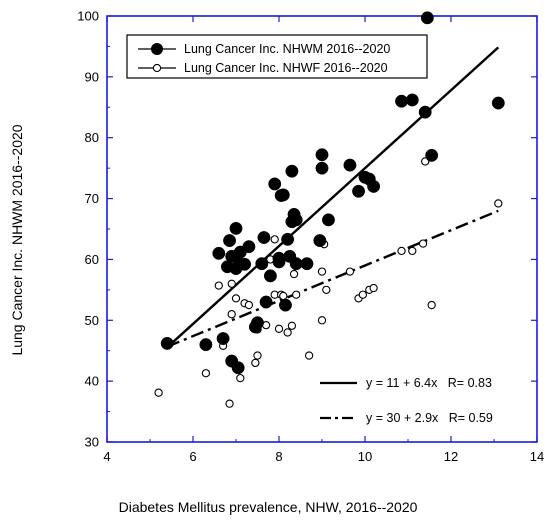 This screenshot has width=550, height=524. What do you see at coordinates (365, 456) in the screenshot?
I see `x-tick-label: 10` at bounding box center [365, 456].